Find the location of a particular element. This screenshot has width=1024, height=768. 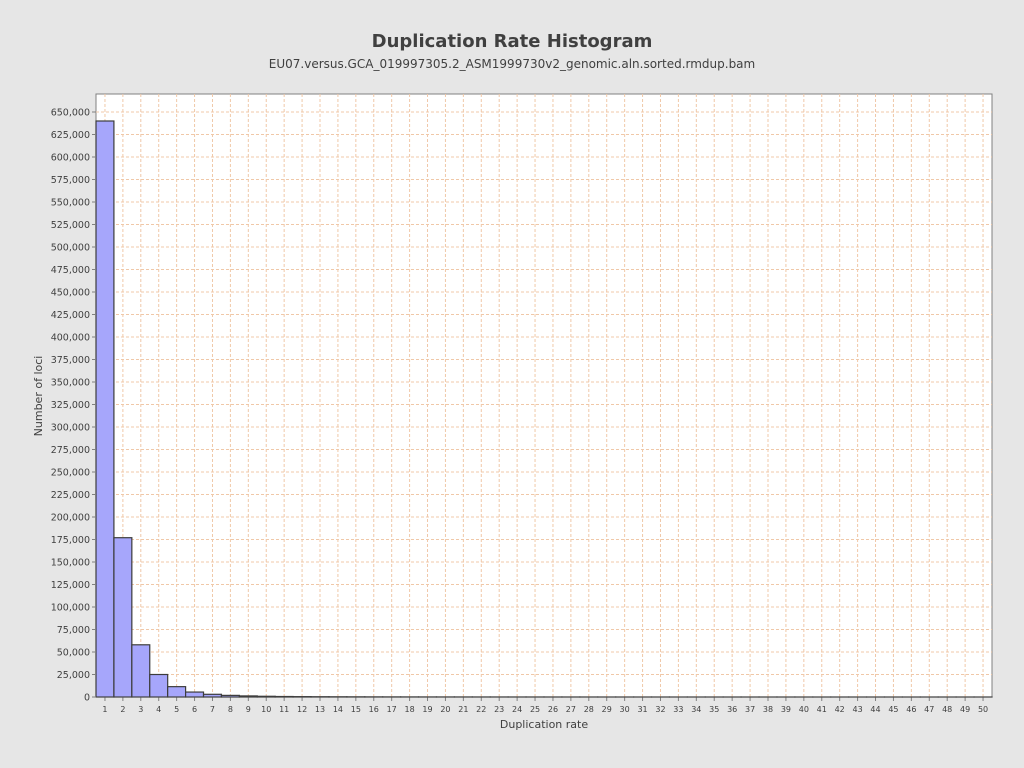

x-tick-label: 28 is located at coordinates (589, 709).